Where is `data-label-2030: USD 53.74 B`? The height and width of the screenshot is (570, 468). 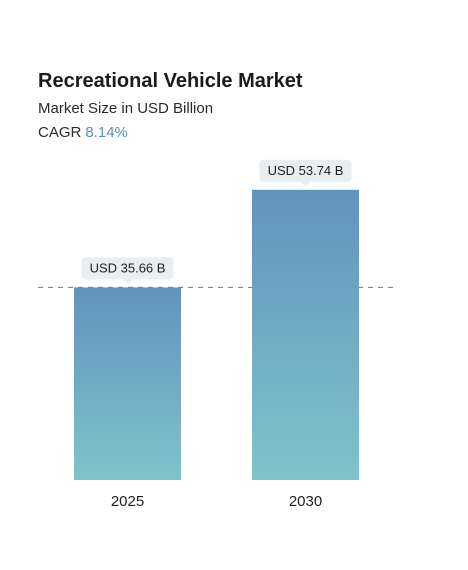 data-label-2030: USD 53.74 B is located at coordinates (305, 173).